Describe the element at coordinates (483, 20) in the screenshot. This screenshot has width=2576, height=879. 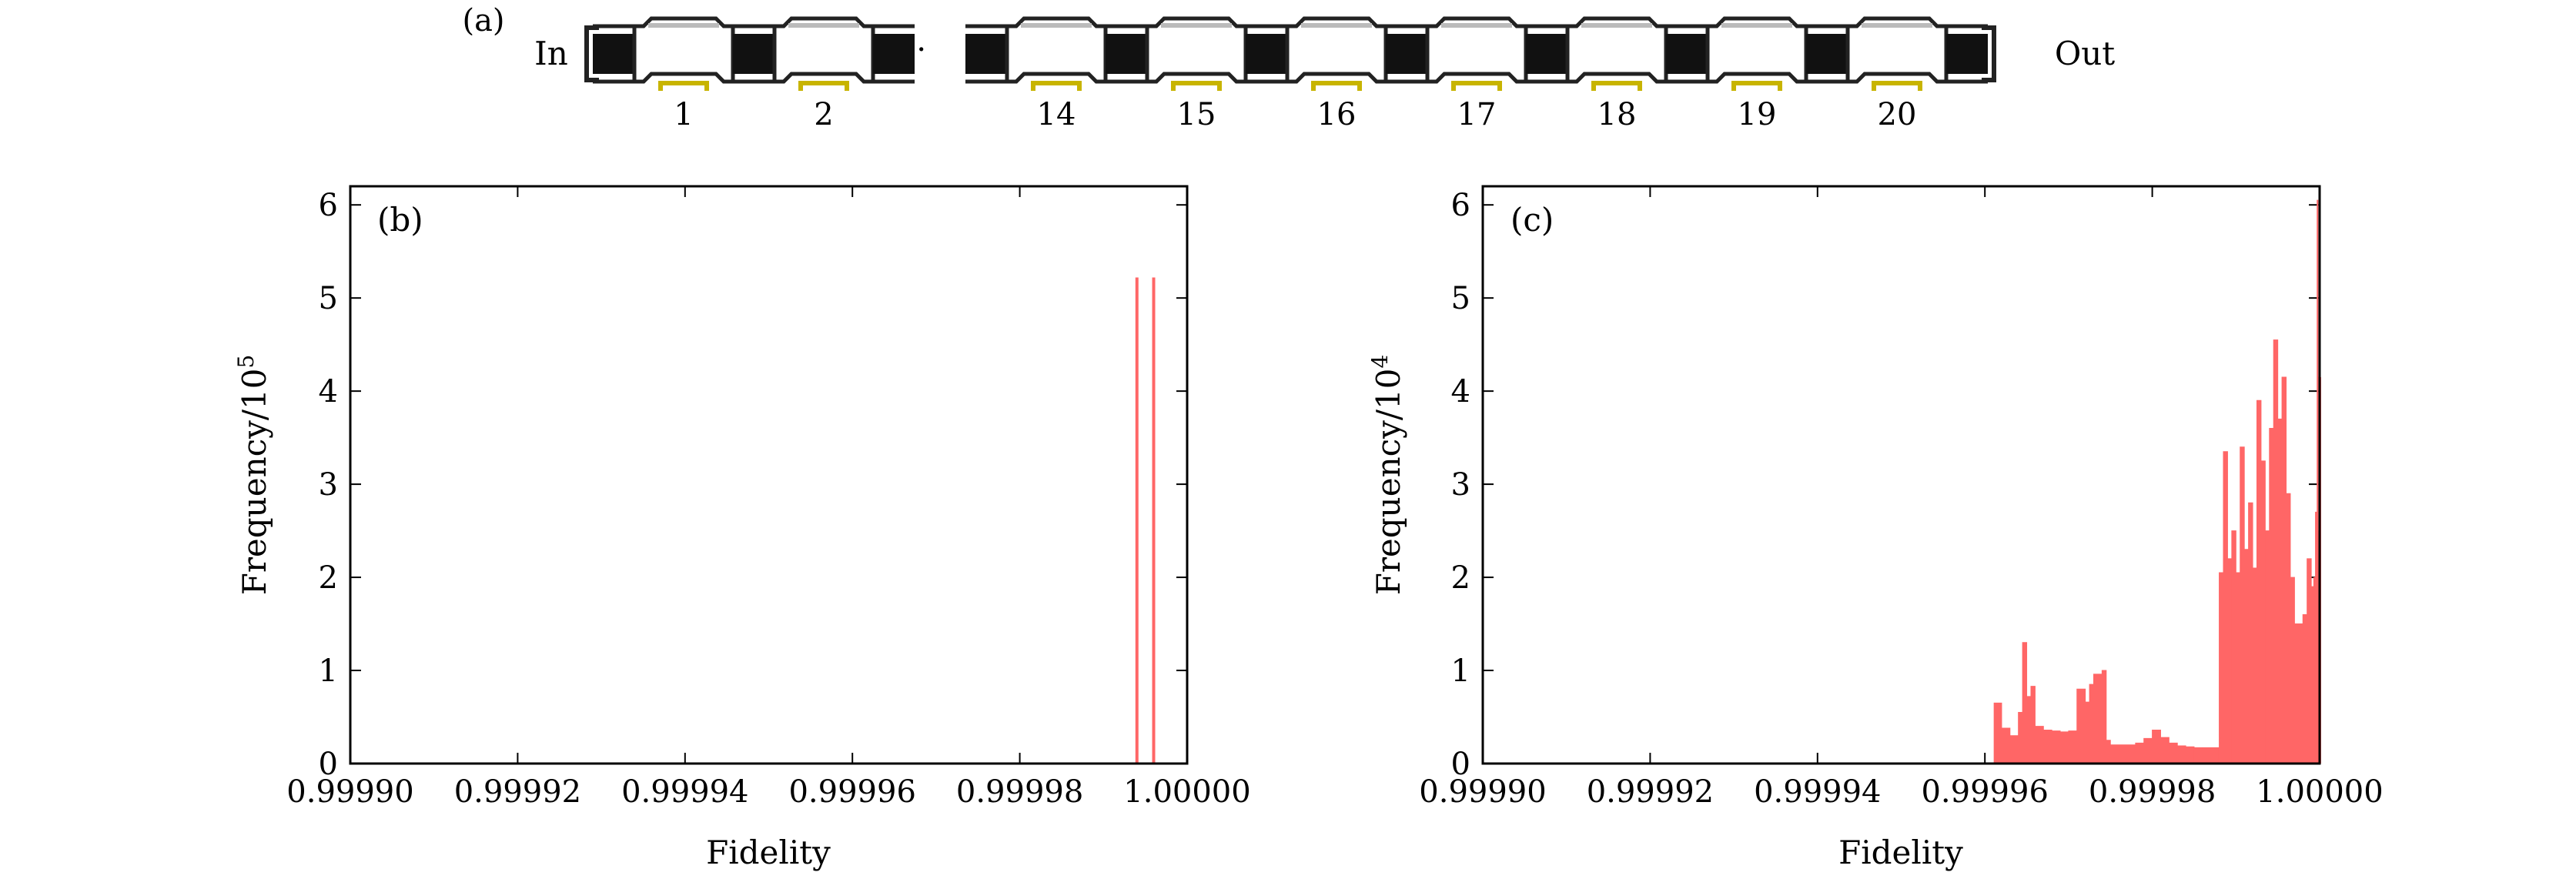
I see `panel-a-label: (a)` at that location.